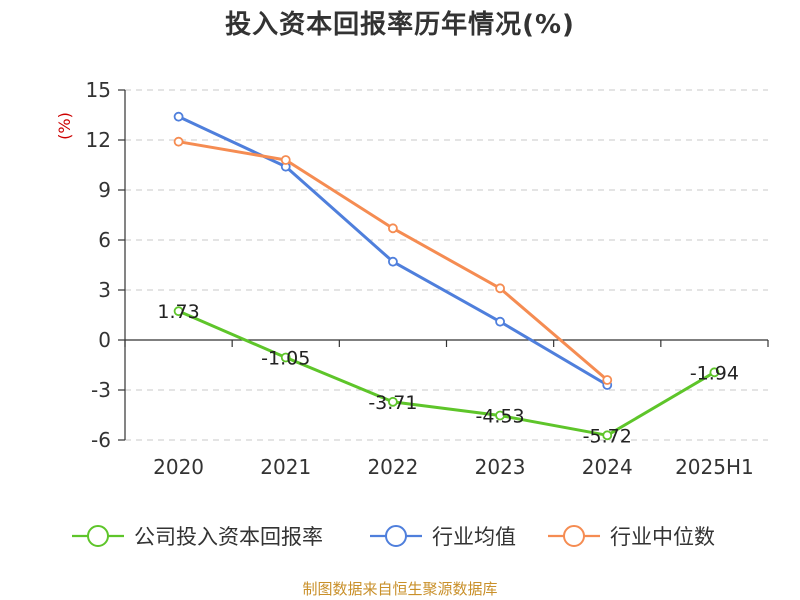 The height and width of the screenshot is (600, 800). Describe the element at coordinates (101, 440) in the screenshot. I see `y-tick-label: -6` at that location.